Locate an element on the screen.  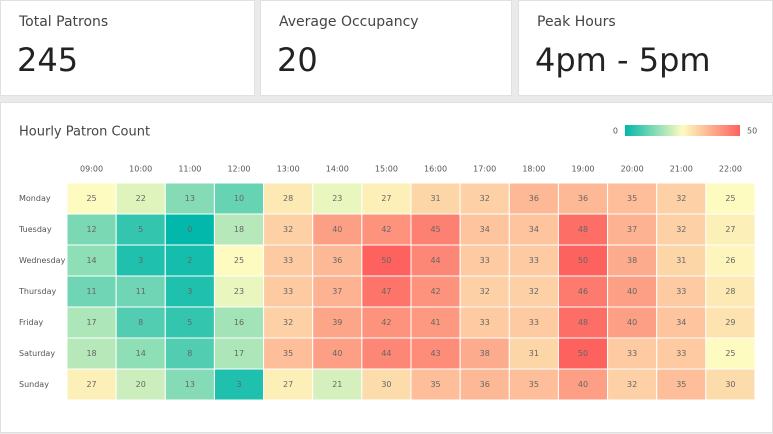
cell-label: 43 is located at coordinates (435, 353).